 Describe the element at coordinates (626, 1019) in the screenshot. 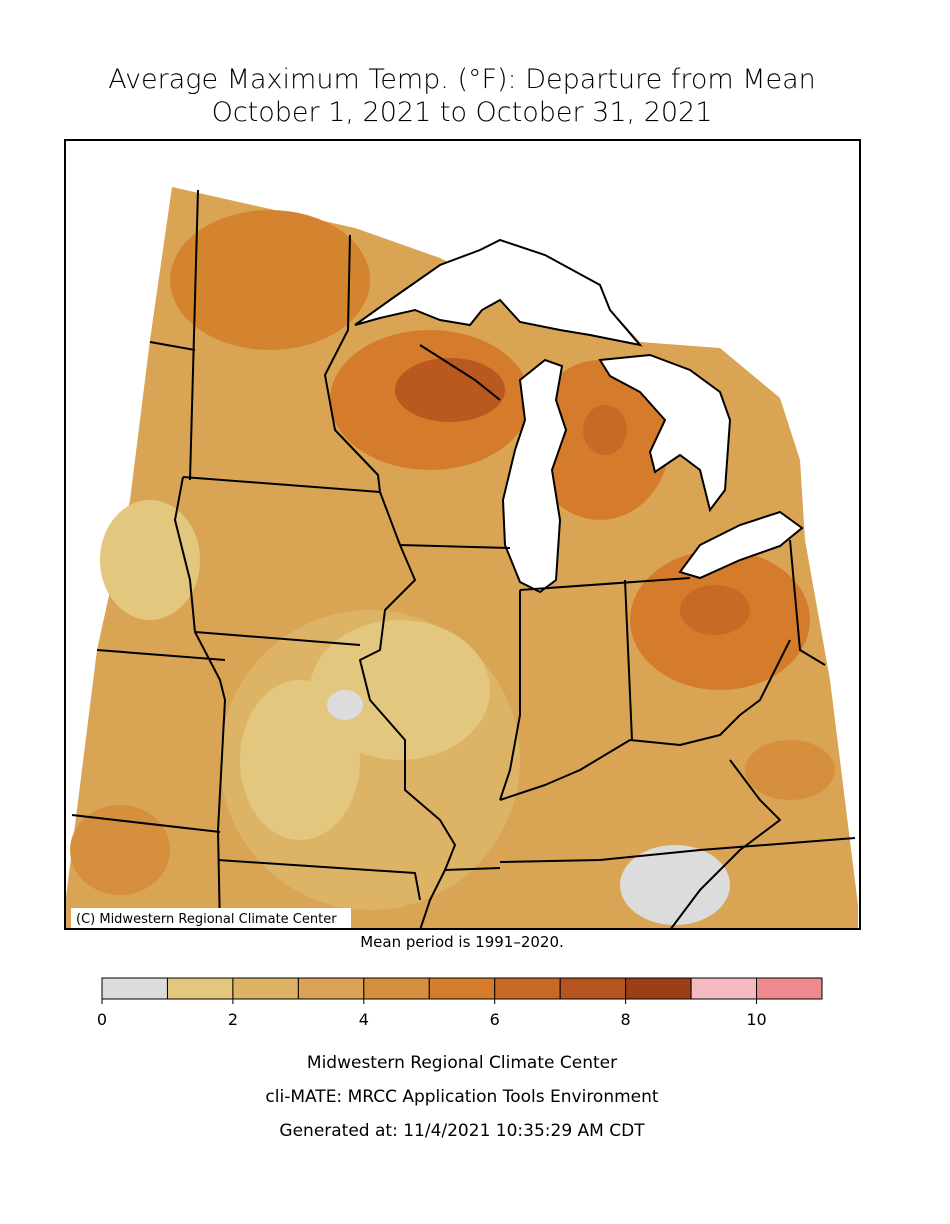

I see `legend-tick-label: 8` at that location.